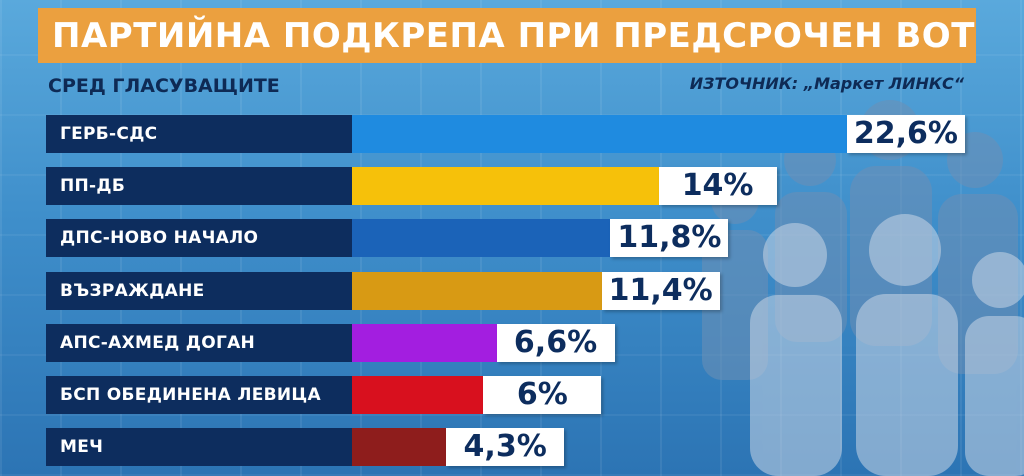  Describe the element at coordinates (132, 291) in the screenshot. I see `category-label: ВЪЗРАЖДАНЕ` at that location.